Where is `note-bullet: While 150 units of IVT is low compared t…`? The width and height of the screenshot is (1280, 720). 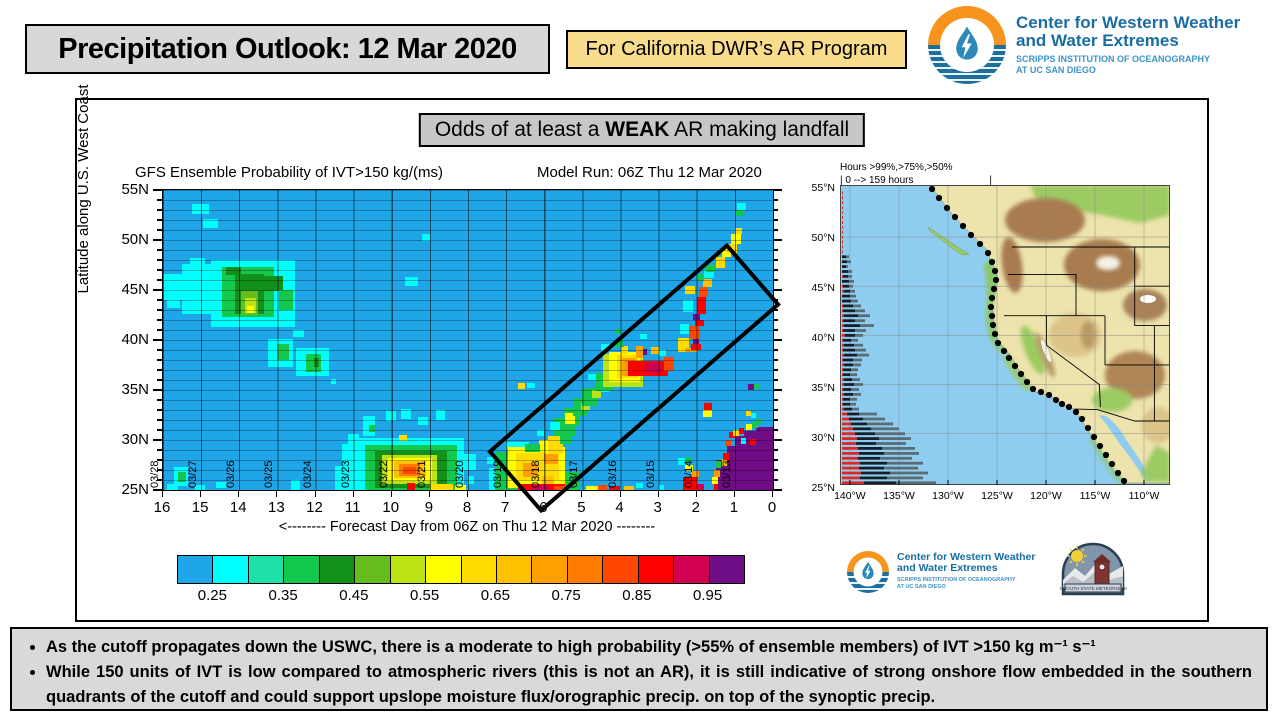 note-bullet: While 150 units of IVT is low compared t… is located at coordinates (649, 685).